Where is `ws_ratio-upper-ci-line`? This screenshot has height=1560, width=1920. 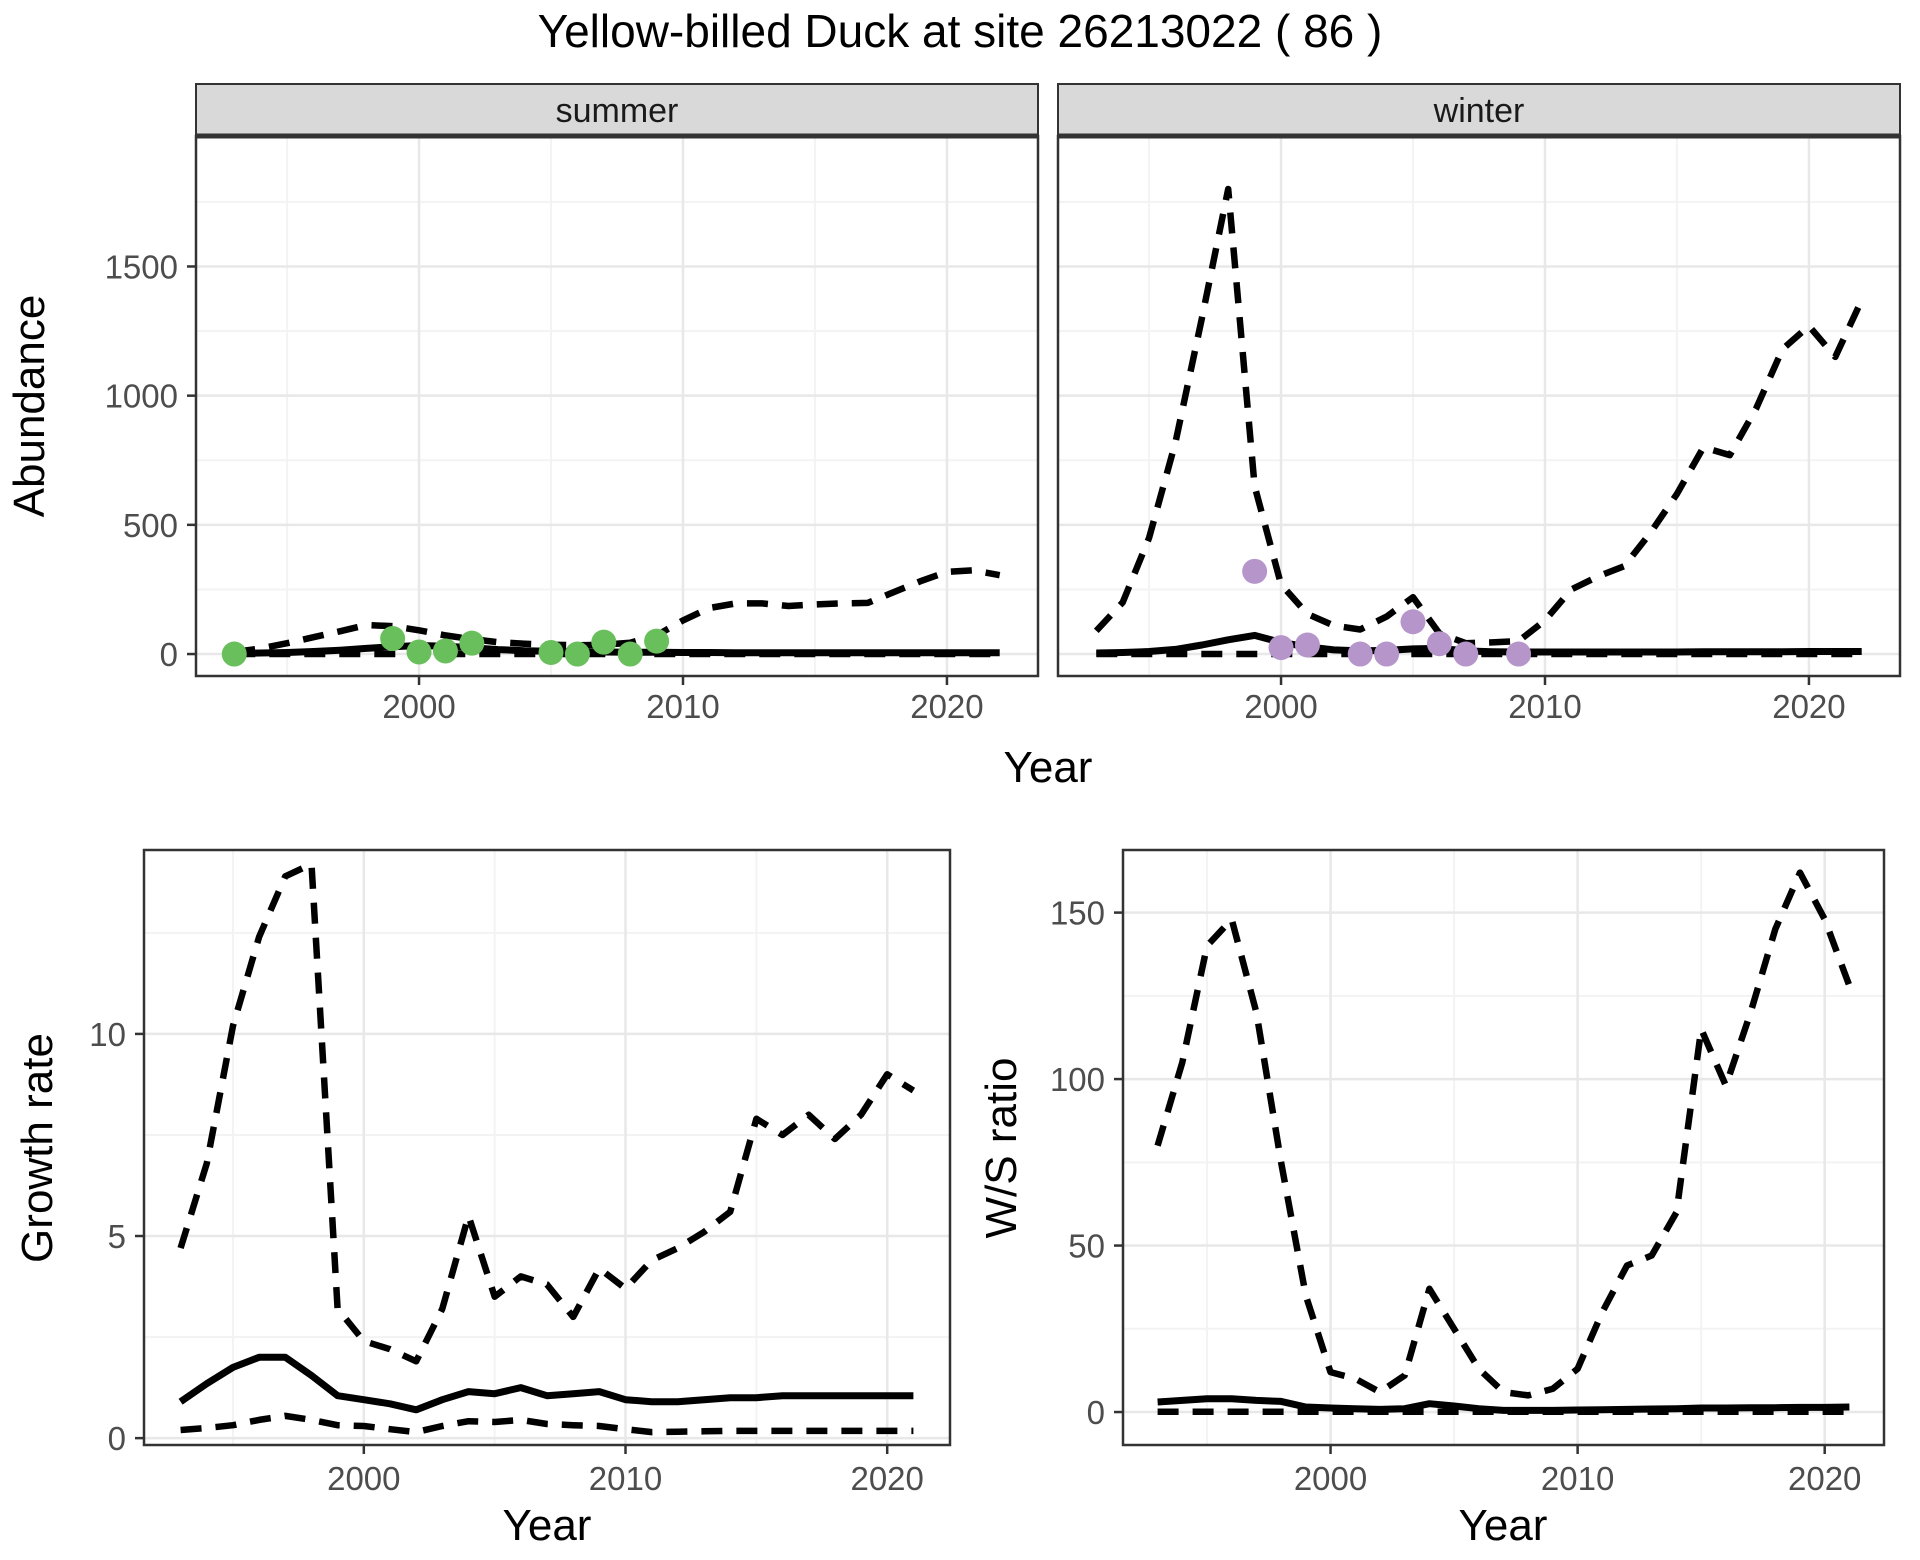 ws_ratio-upper-ci-line is located at coordinates (1503, 1134).